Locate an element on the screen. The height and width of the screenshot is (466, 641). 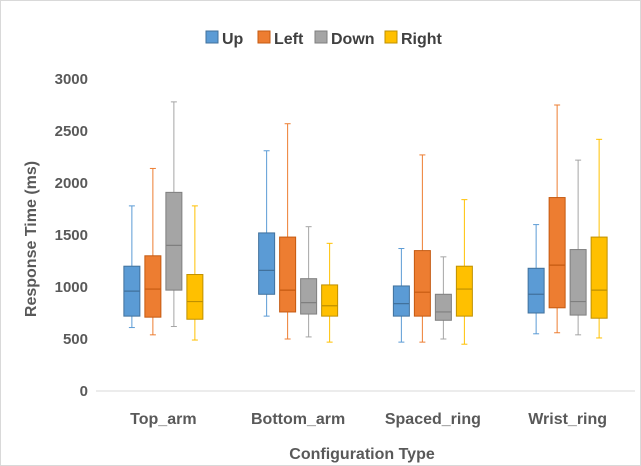
box-right-wrist_ring is located at coordinates (599, 238).